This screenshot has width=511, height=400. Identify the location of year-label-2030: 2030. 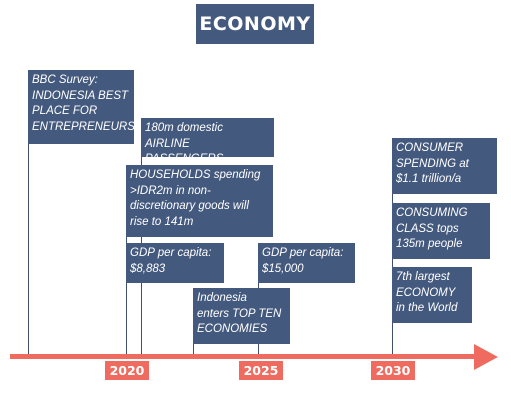
(393, 370).